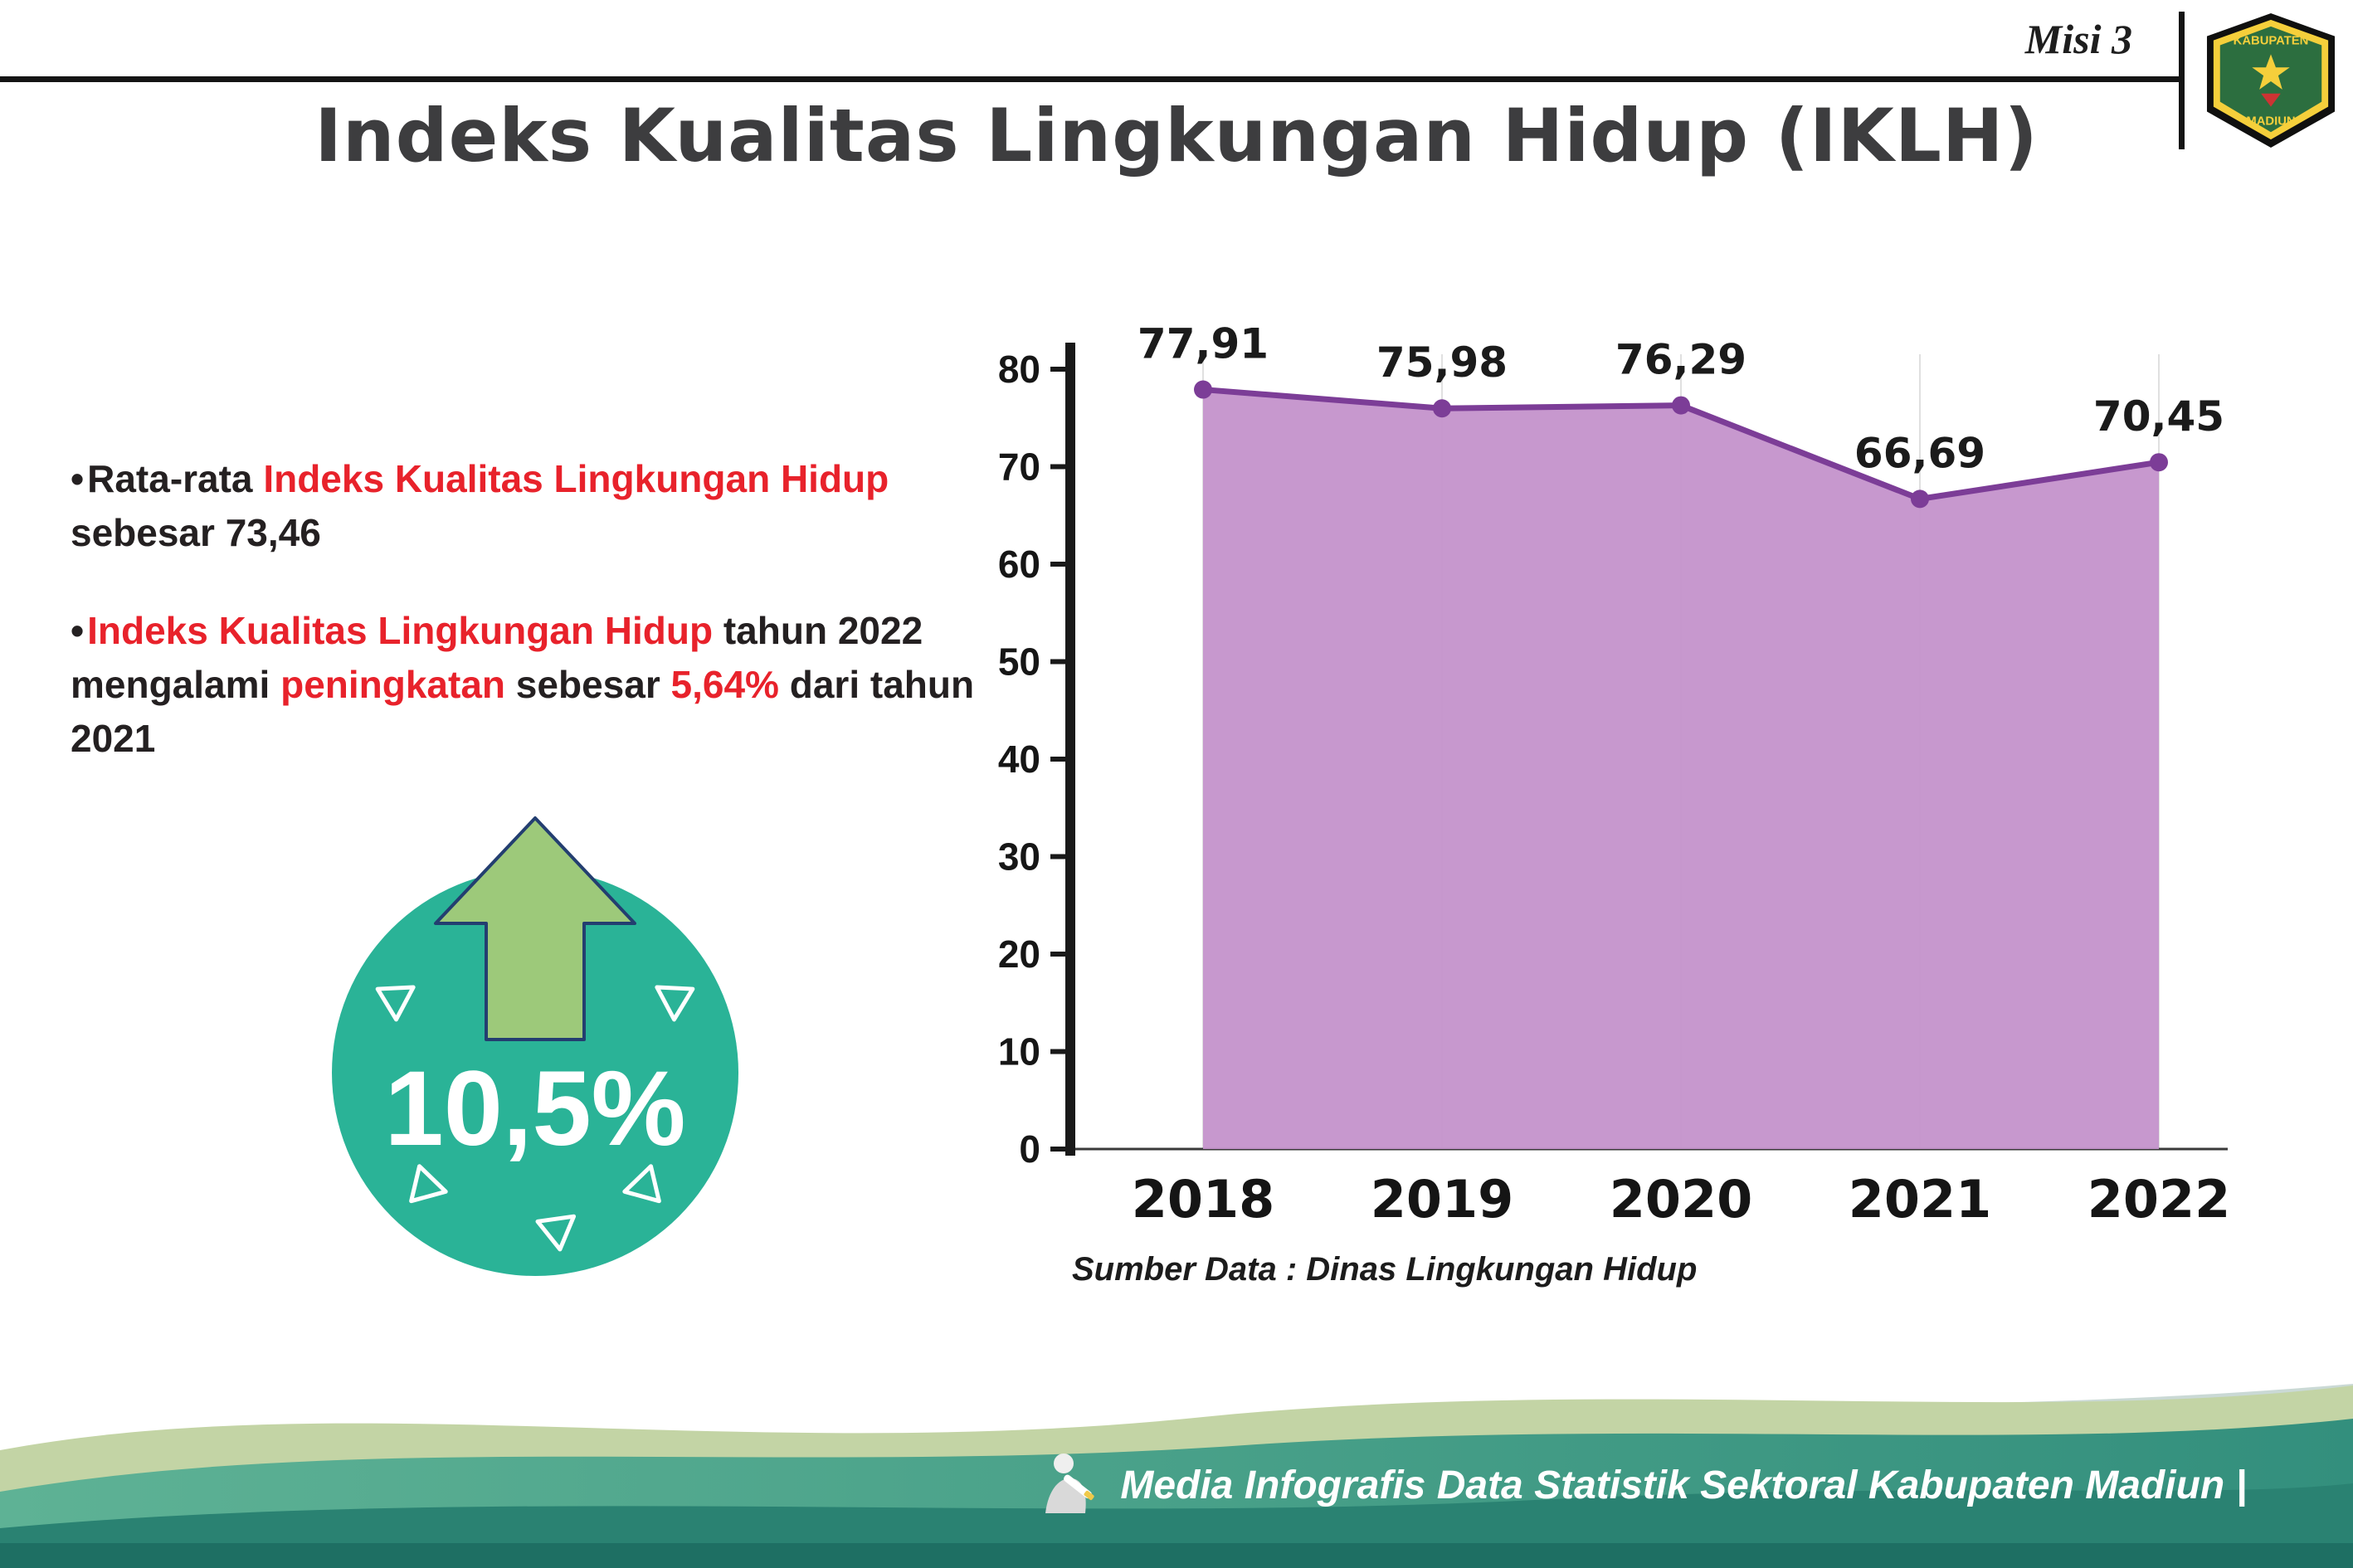  What do you see at coordinates (2271, 72) in the screenshot?
I see `logo-star-icon` at bounding box center [2271, 72].